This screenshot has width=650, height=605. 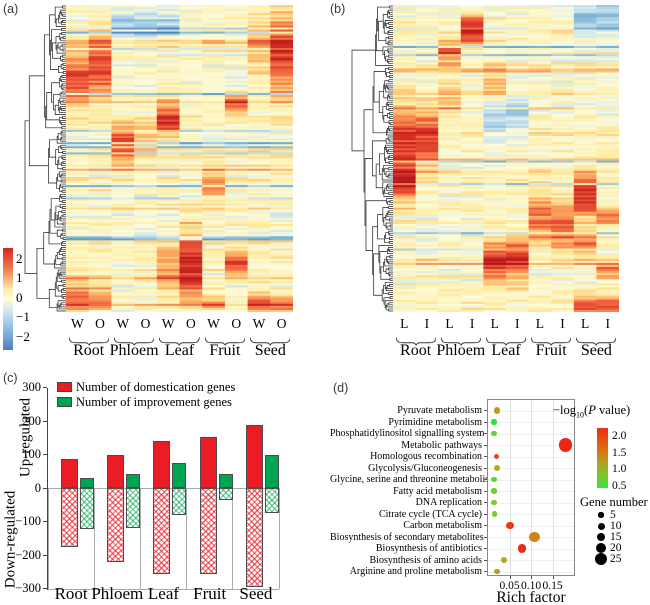 What do you see at coordinates (31, 387) in the screenshot?
I see `y-axis-tick-label: 300` at bounding box center [31, 387].